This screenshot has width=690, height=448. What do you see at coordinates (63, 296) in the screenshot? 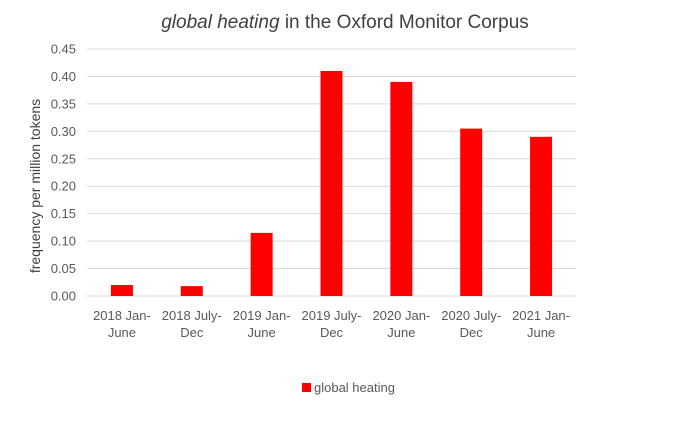
I see `y-tick-label: 0.00` at bounding box center [63, 296].